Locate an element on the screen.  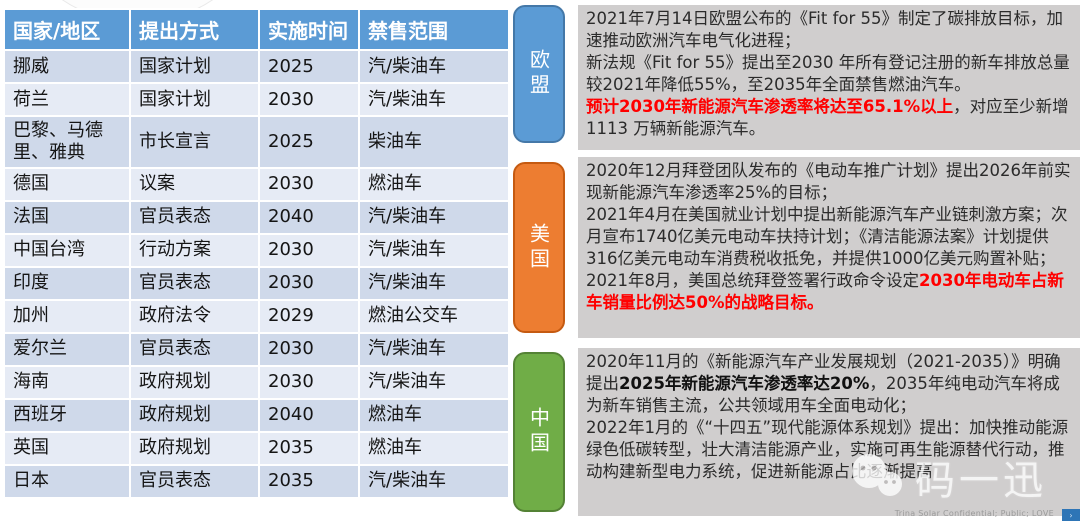
table-row: 巴黎、马德里、雅典 市长宣言 2025 柴油车 is located at coordinates (256, 142).